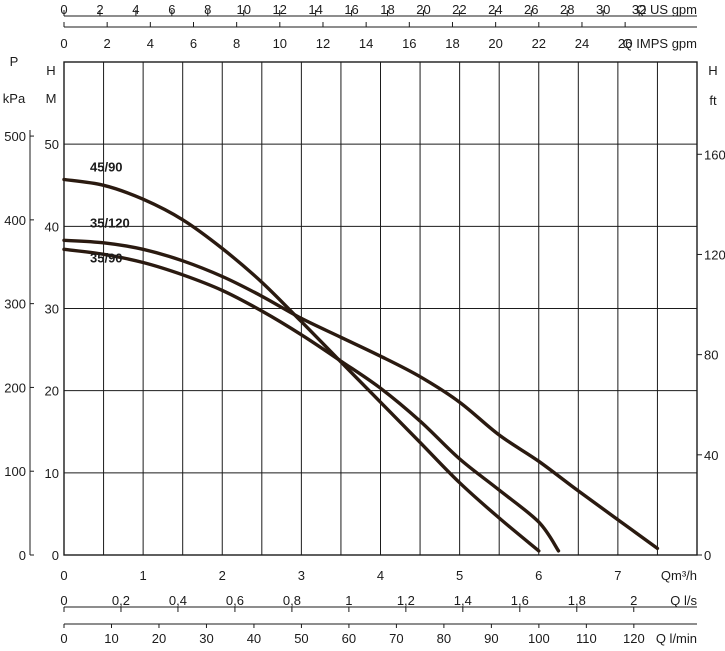 This screenshot has height=651, width=725. Describe the element at coordinates (52, 391) in the screenshot. I see `m-tick-label: 20` at that location.